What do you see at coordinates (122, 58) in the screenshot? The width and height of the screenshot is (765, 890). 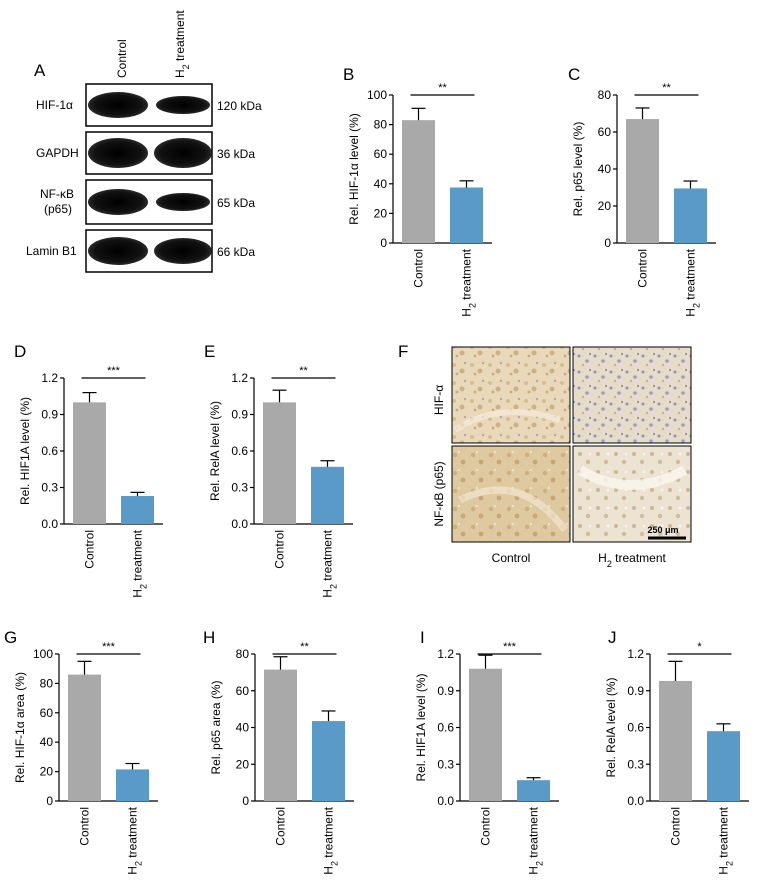 I see `blot-column-control: Control` at bounding box center [122, 58].